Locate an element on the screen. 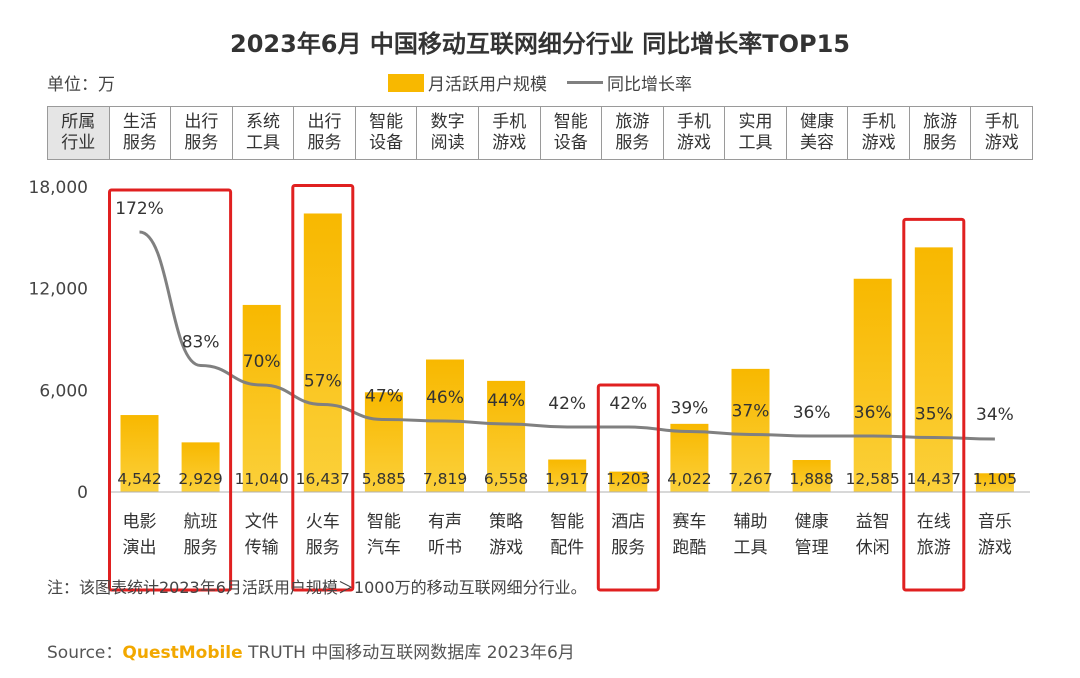 The image size is (1080, 678). growth-rate-label: 34% is located at coordinates (995, 415).